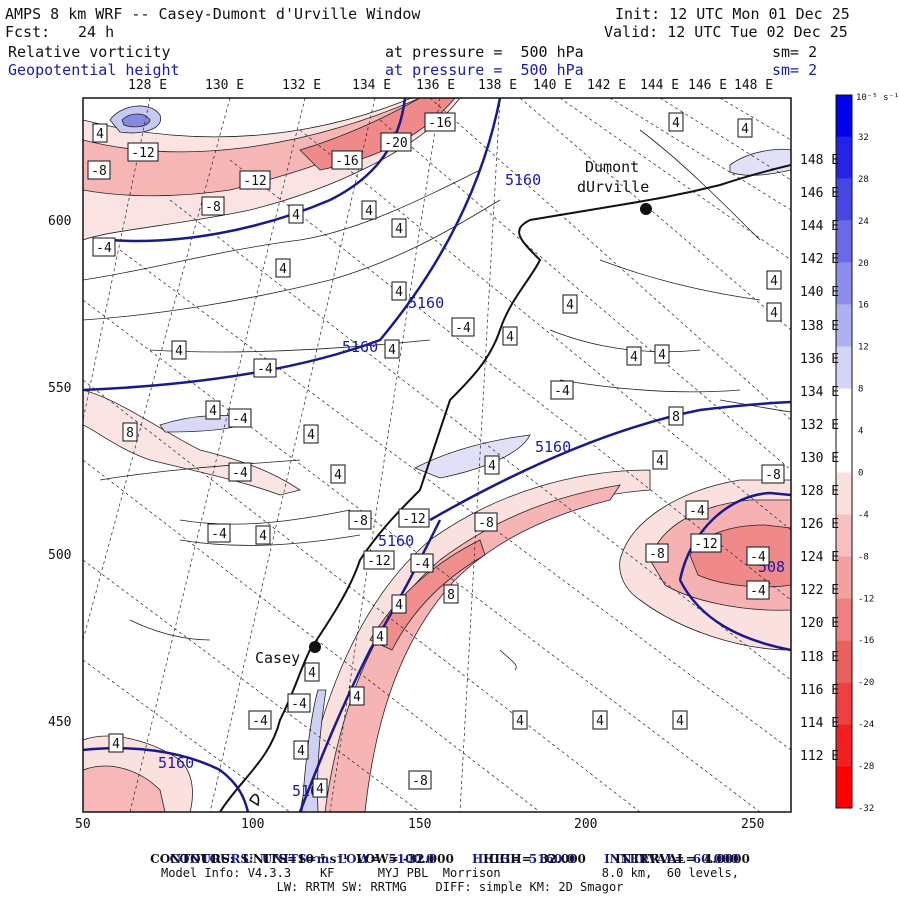 This screenshot has height=900, width=900. What do you see at coordinates (148, 85) in the screenshot?
I see `lon-top-label: 128 E` at bounding box center [148, 85].